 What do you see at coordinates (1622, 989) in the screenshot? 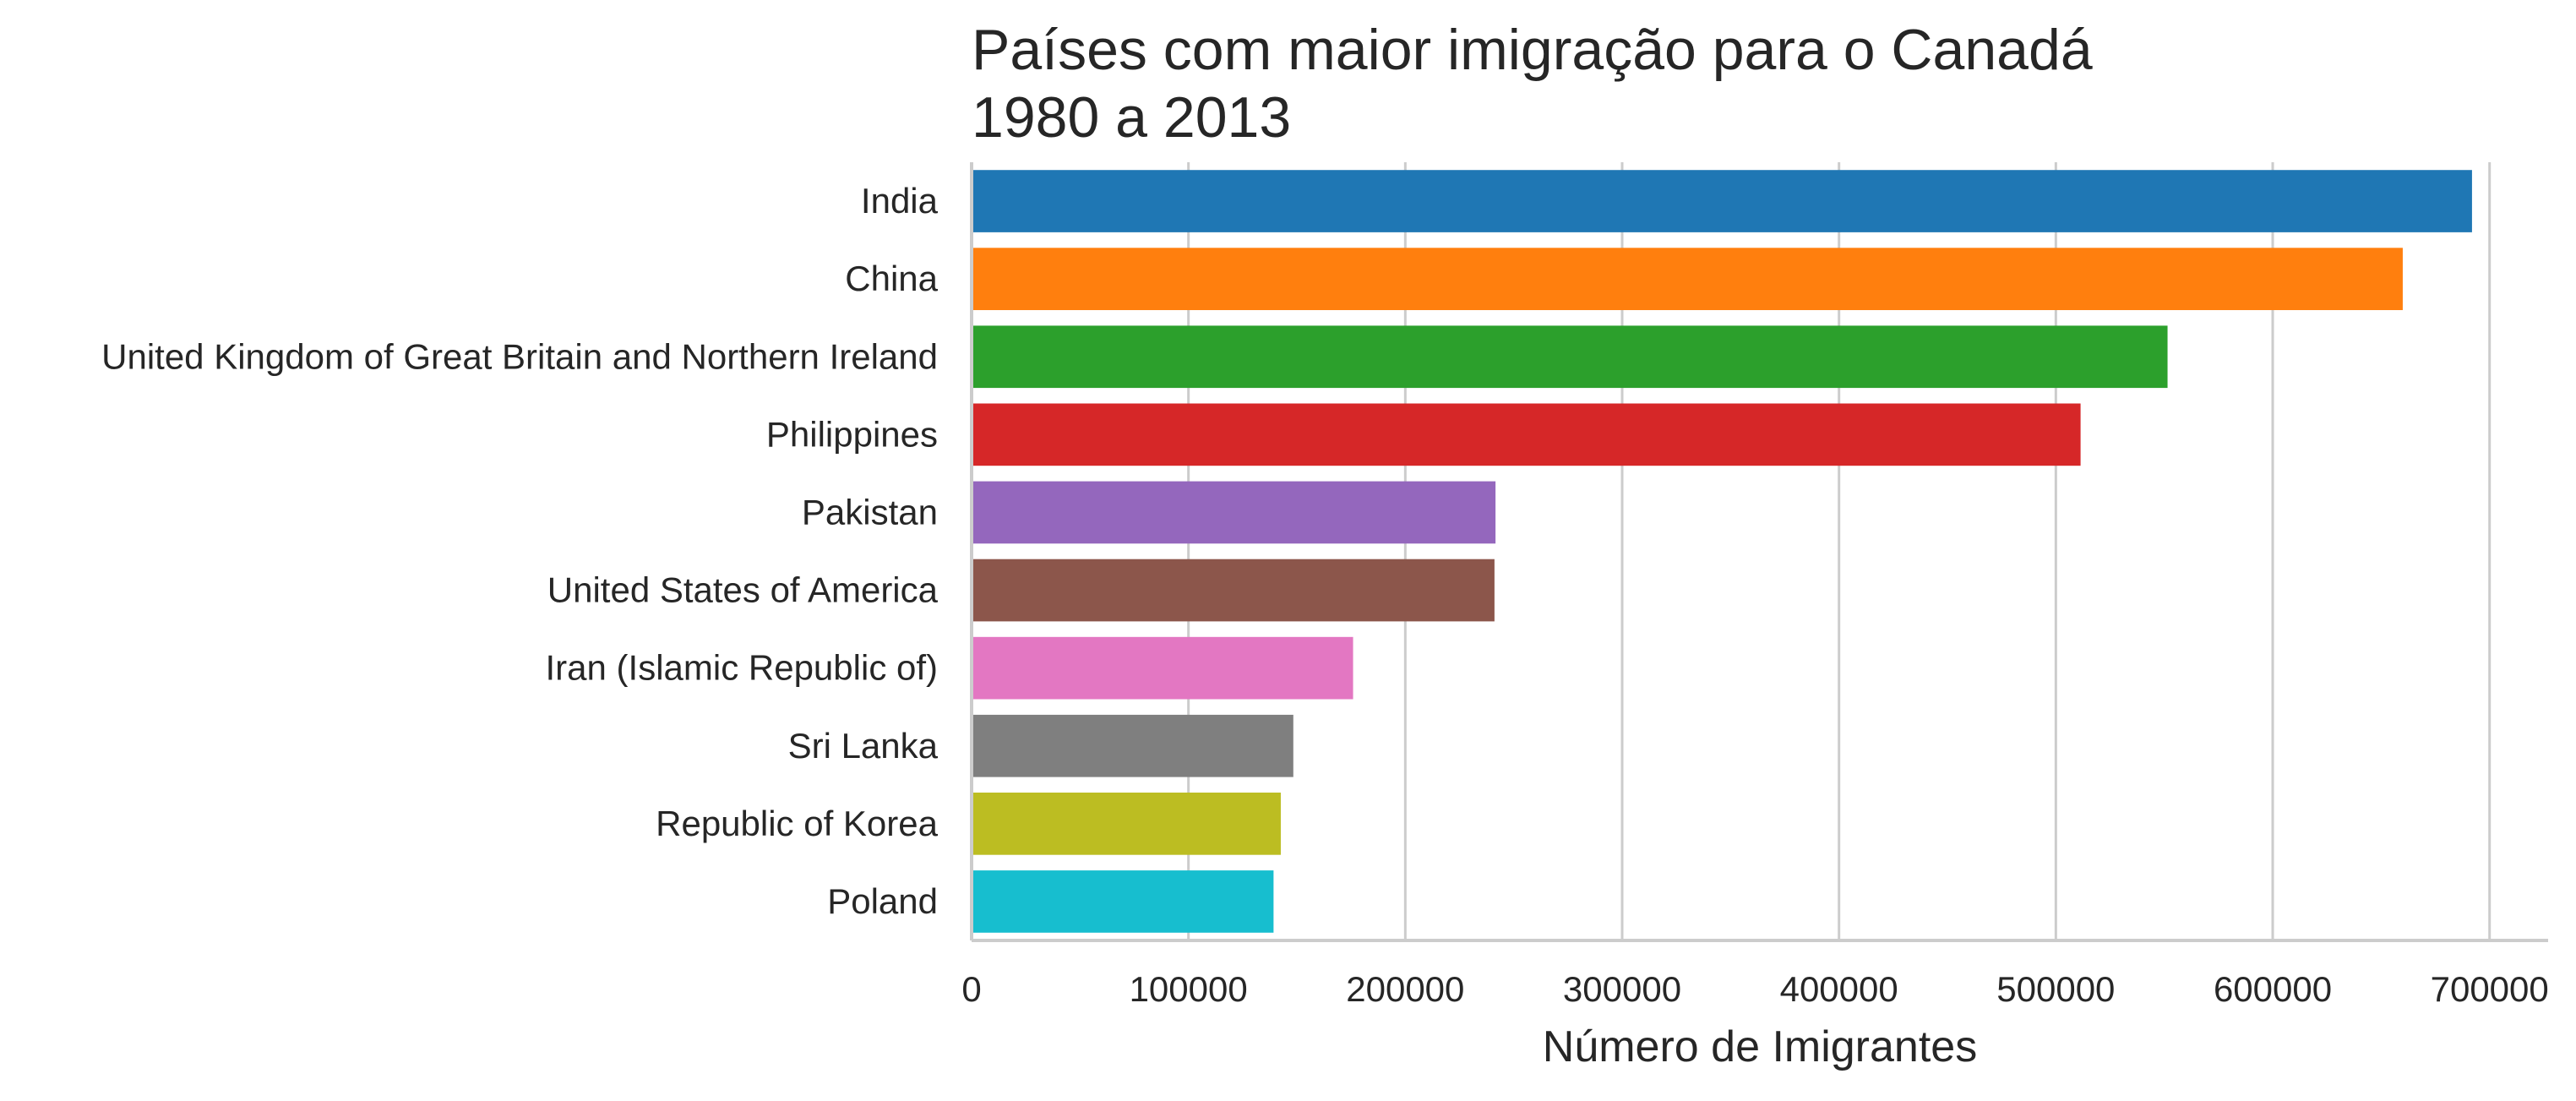
I see `x-tick-label: 300000` at bounding box center [1622, 989].